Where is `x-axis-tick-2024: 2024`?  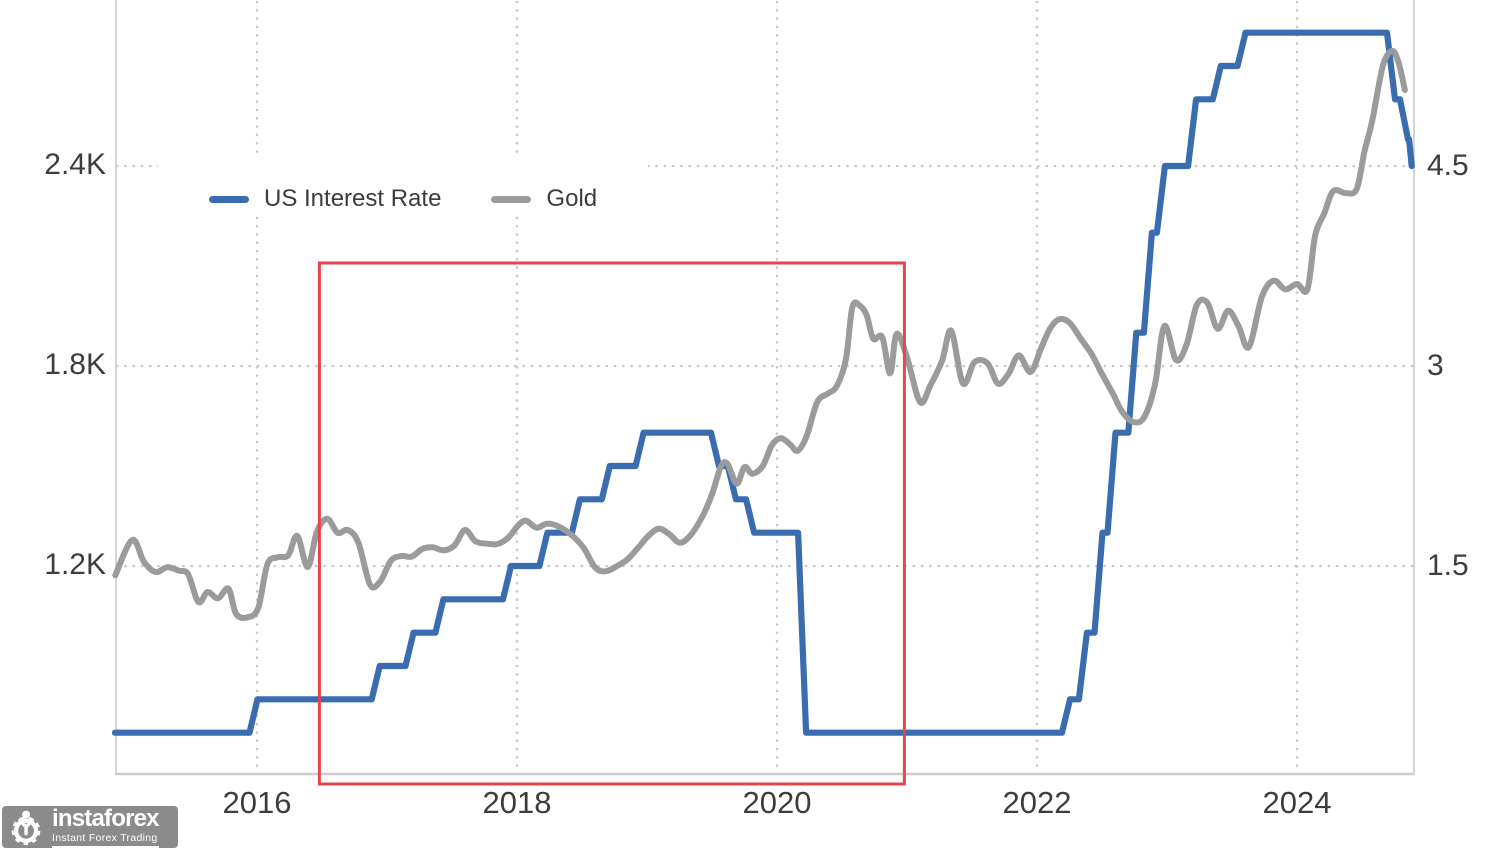 x-axis-tick-2024: 2024 is located at coordinates (1297, 802).